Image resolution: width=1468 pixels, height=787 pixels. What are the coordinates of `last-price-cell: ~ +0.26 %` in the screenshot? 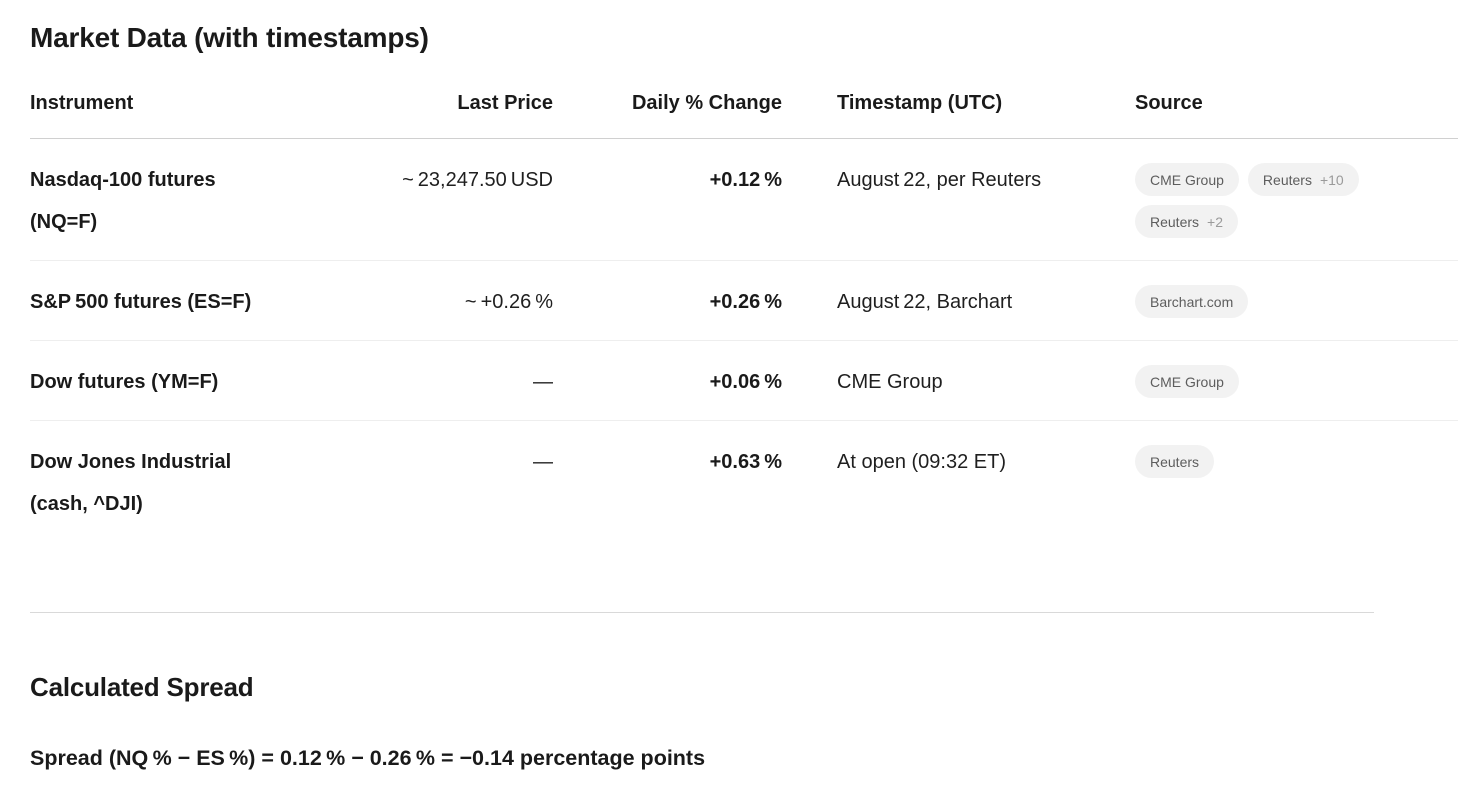 It's located at (508, 302).